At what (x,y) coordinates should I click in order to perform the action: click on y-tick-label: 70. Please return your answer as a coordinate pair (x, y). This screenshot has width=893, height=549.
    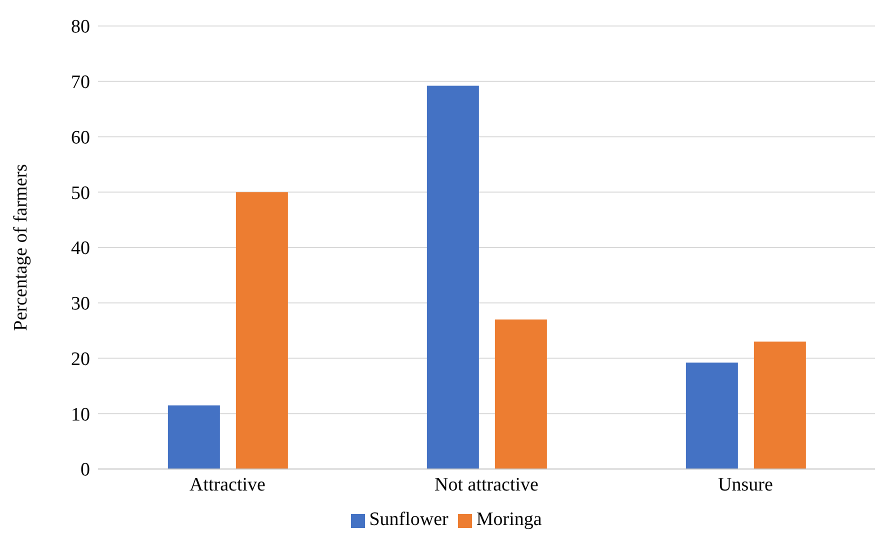
    Looking at the image, I should click on (80, 83).